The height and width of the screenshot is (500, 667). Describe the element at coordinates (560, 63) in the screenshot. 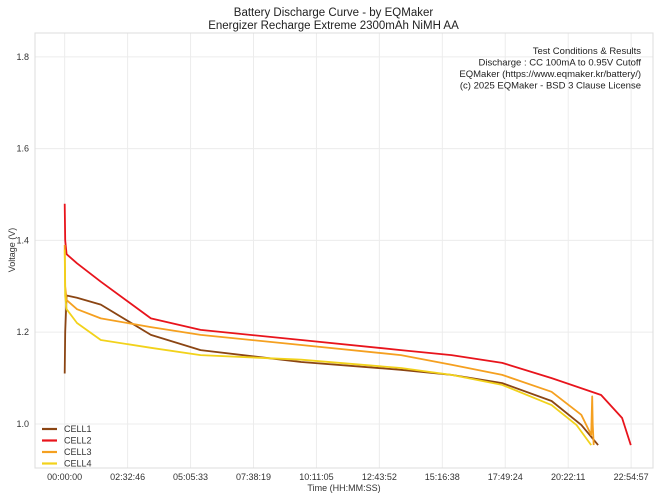

I see `annotation-line: Discharge : CC 100mA to 0.95V Cutoff` at that location.